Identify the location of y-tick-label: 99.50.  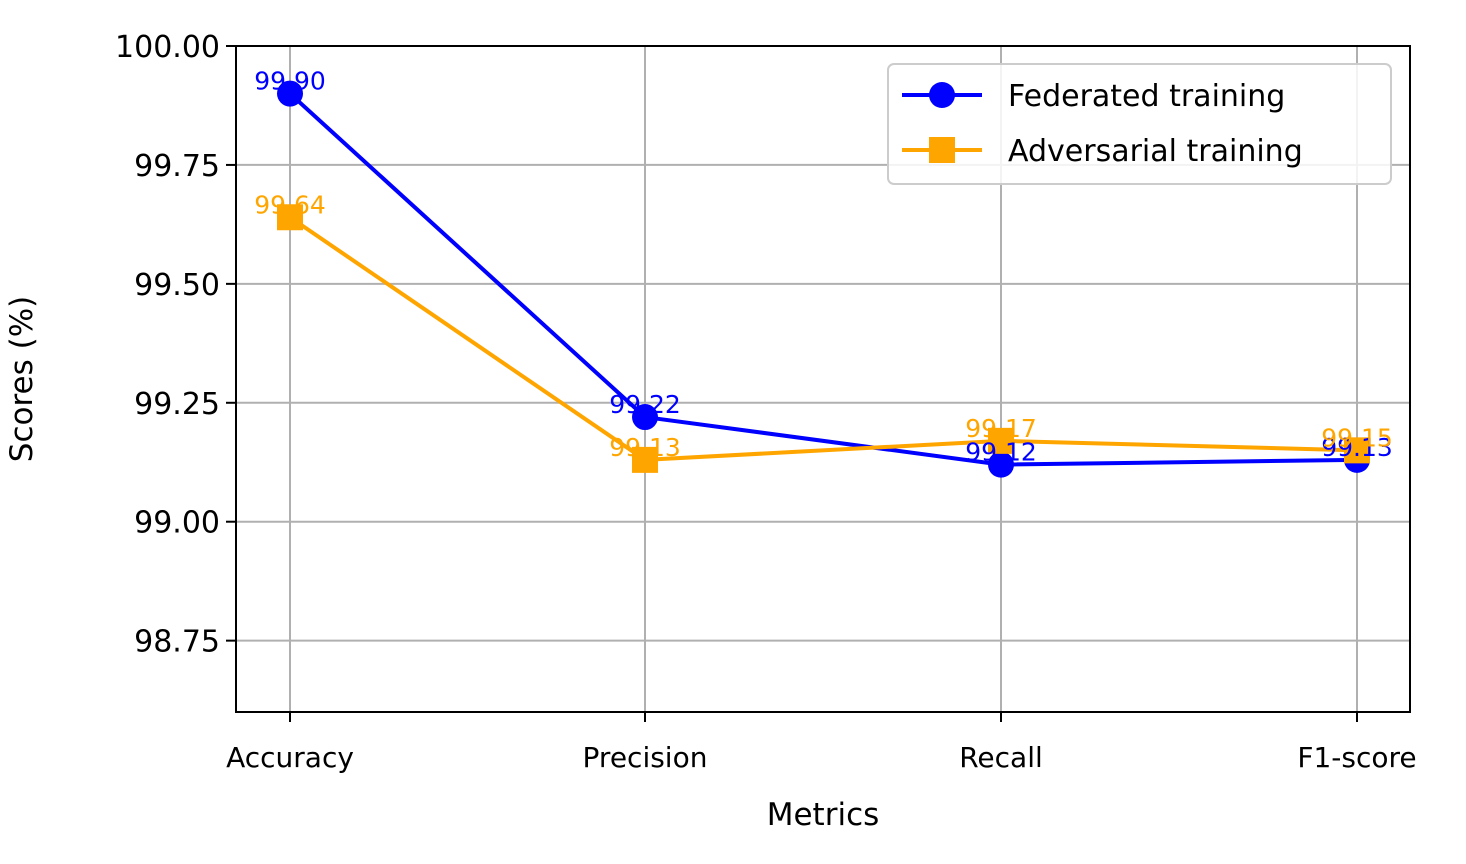
(177, 285).